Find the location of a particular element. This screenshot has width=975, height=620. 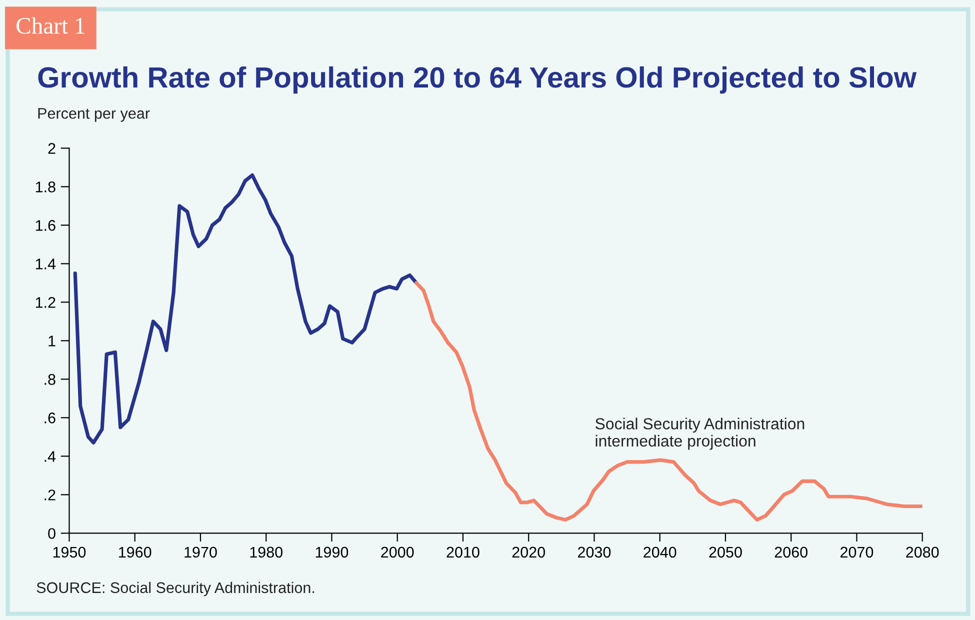

y-tick-label: .6 is located at coordinates (50, 418).